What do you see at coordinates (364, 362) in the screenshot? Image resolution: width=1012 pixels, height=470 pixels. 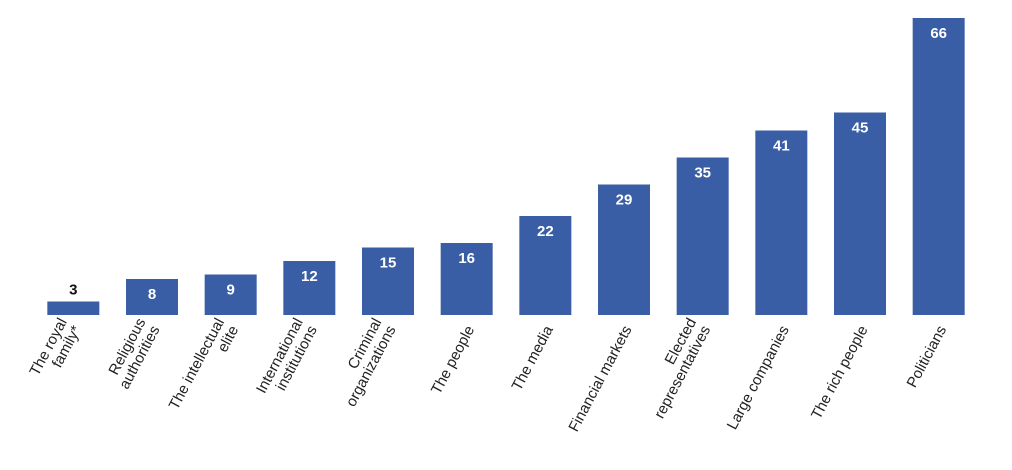 I see `x-tick-label: Criminalorganizations` at bounding box center [364, 362].